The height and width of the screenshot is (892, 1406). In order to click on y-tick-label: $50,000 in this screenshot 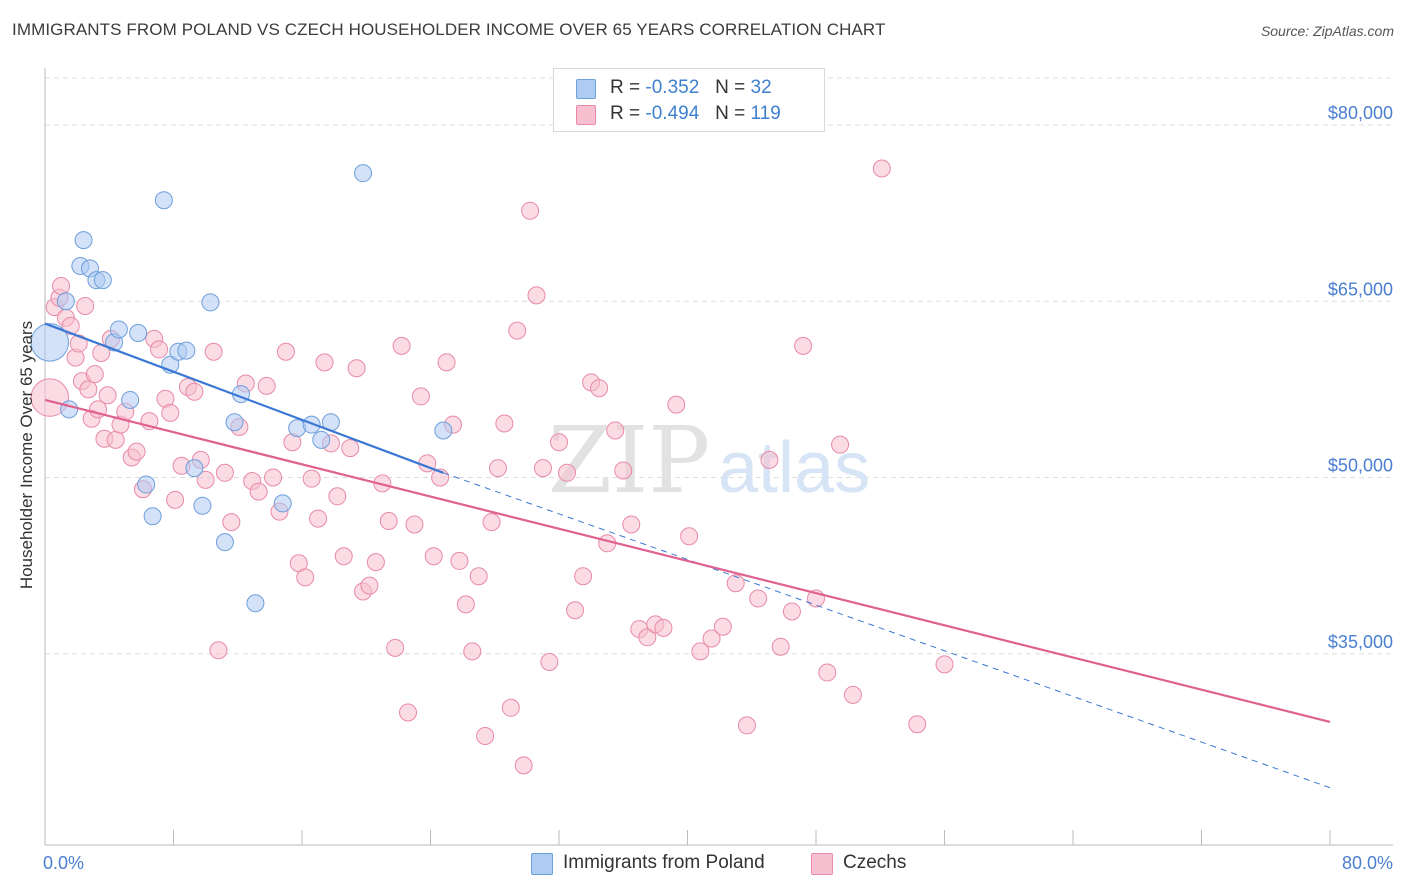, I will do `click(1360, 466)`.